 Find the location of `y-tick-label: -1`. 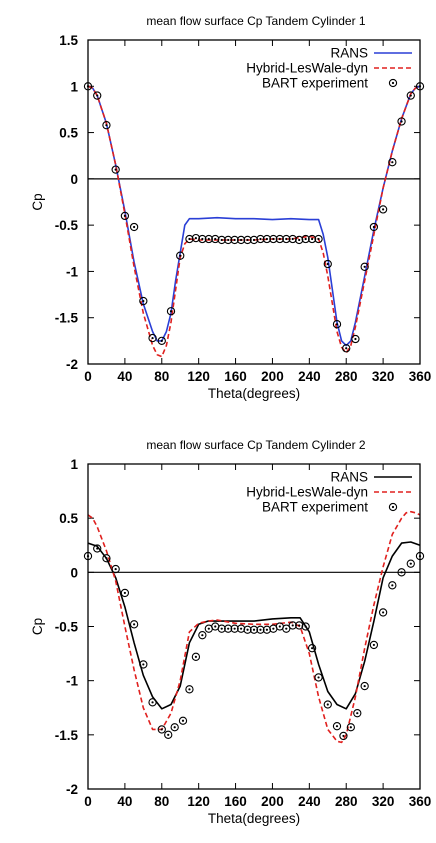

y-tick-label: -1 is located at coordinates (72, 271).